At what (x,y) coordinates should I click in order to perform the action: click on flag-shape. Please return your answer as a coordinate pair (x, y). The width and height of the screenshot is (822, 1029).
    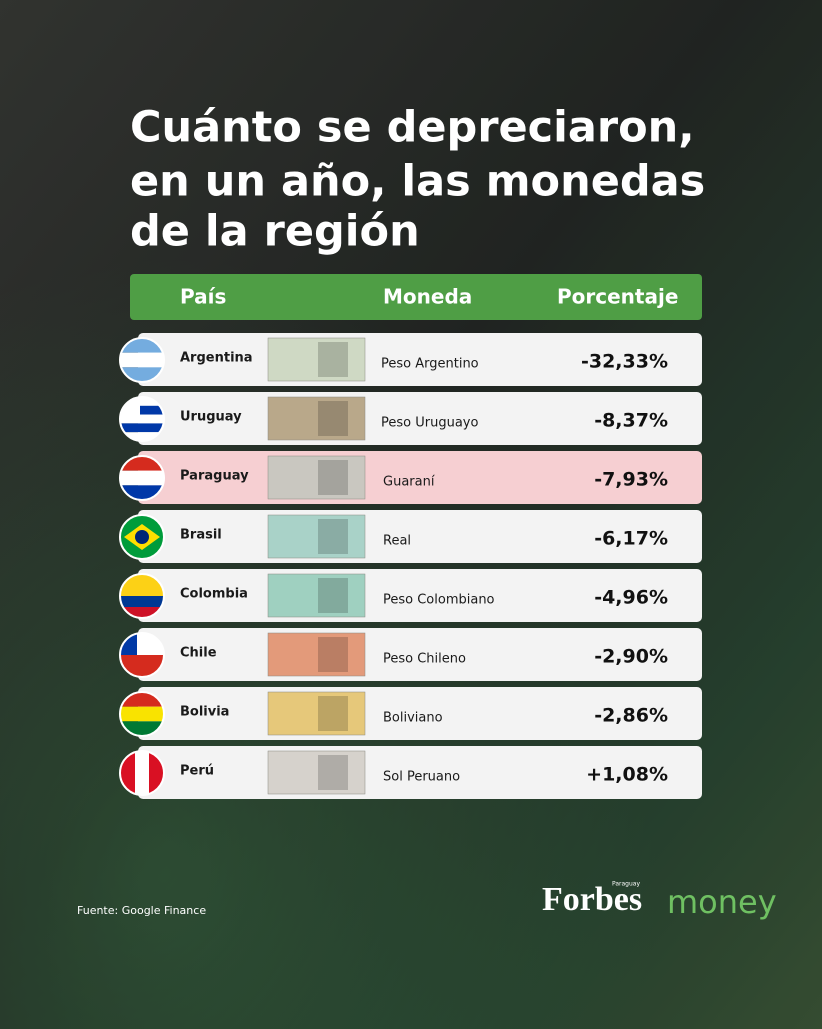
    Looking at the image, I should click on (142, 537).